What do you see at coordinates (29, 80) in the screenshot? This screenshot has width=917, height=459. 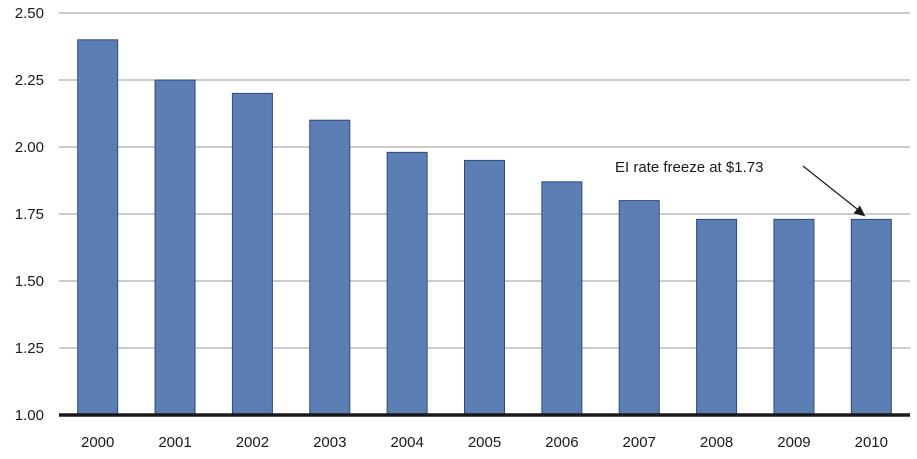 I see `y-tick-label: 2.25` at bounding box center [29, 80].